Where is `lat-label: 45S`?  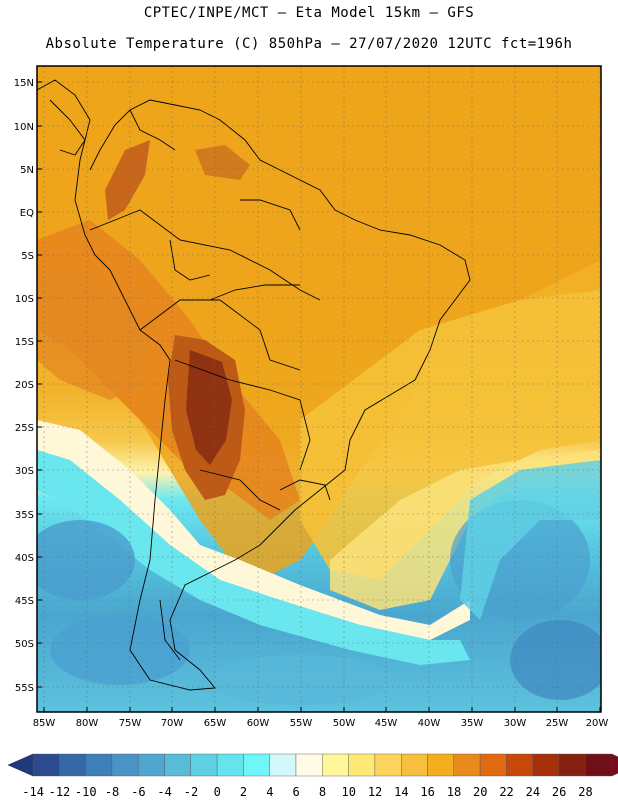
lat-label: 45S is located at coordinates (24, 601).